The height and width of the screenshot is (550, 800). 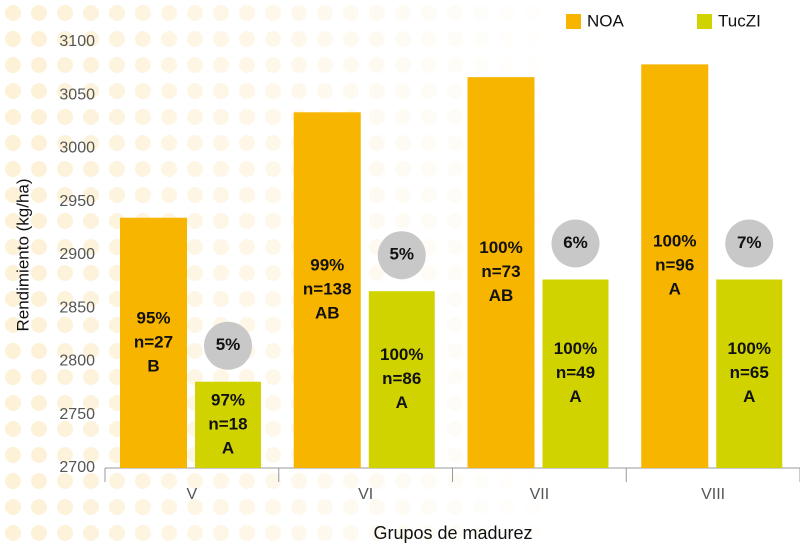 What do you see at coordinates (77, 94) in the screenshot?
I see `y-tick-label: 3050` at bounding box center [77, 94].